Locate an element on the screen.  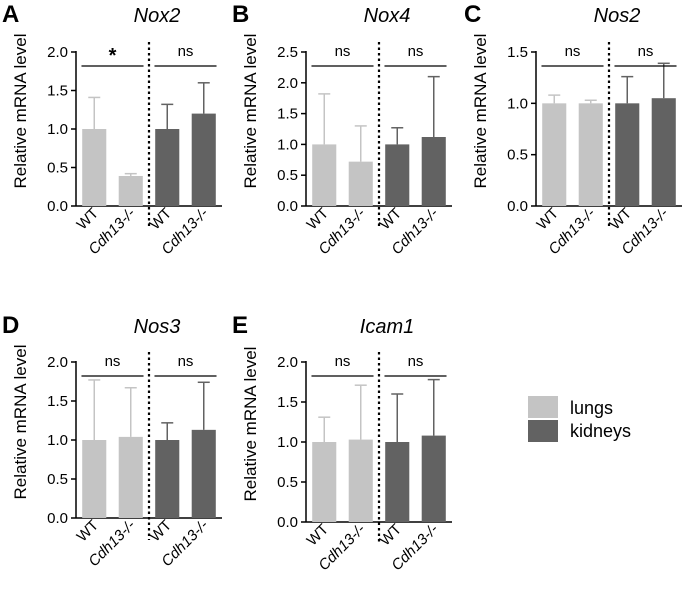
legend-swatch-kidneys is located at coordinates (543, 431).